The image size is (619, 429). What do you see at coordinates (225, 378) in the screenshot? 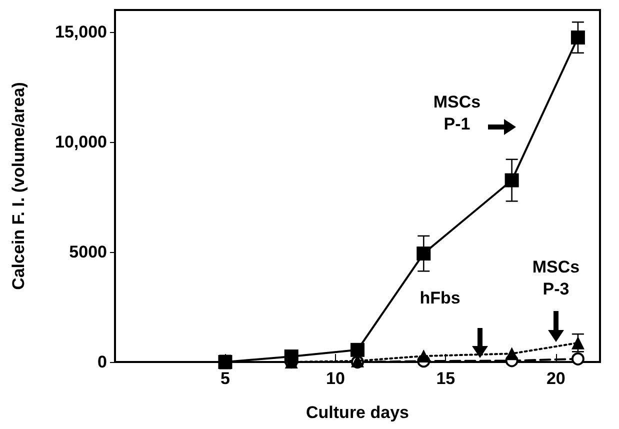
I see `x-tick-label: 5` at bounding box center [225, 378].